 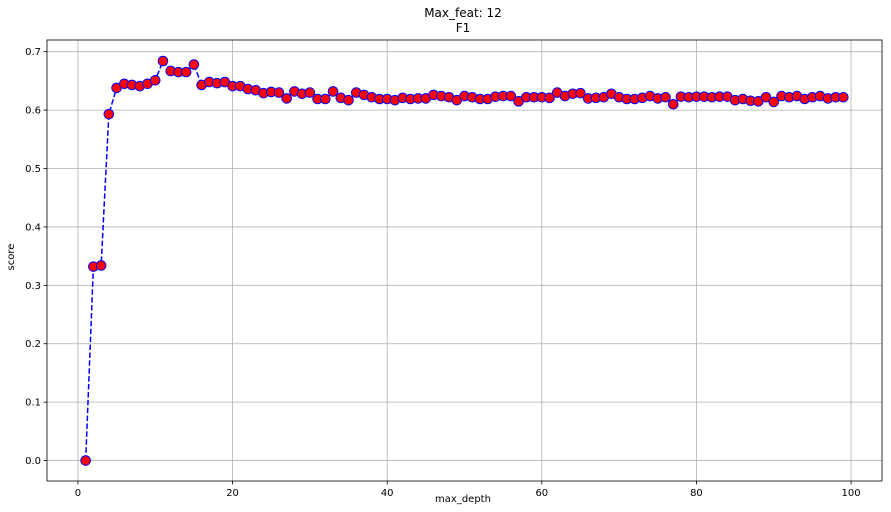 What do you see at coordinates (463, 28) in the screenshot?
I see `chart-subtitle: F1` at bounding box center [463, 28].